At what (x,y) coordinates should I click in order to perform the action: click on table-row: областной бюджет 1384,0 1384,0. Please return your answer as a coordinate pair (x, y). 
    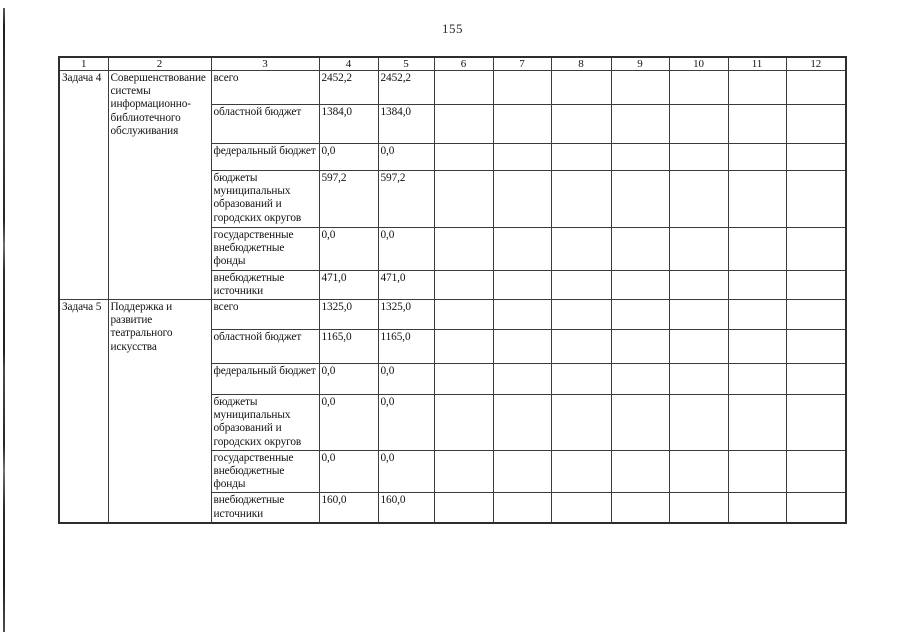
    Looking at the image, I should click on (453, 124).